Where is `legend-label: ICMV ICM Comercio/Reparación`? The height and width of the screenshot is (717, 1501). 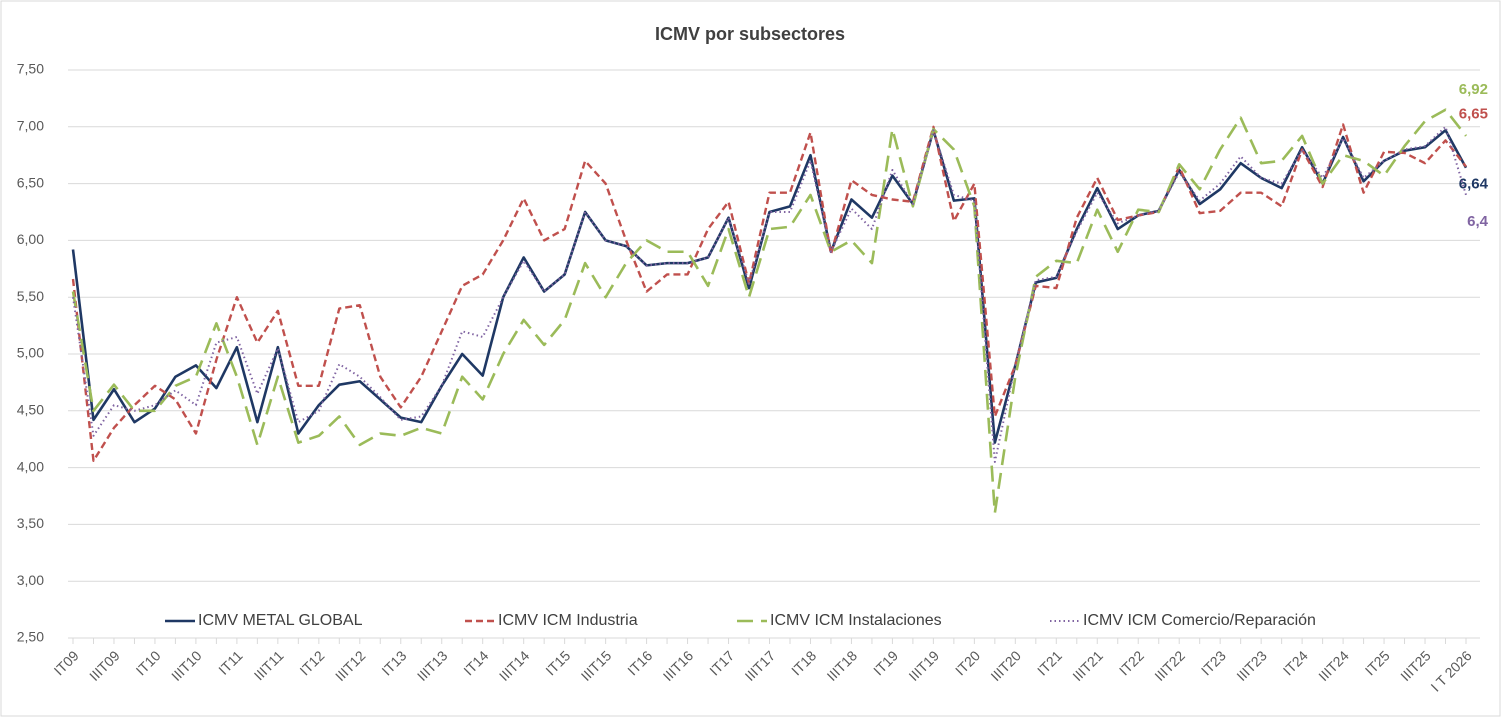
legend-label: ICMV ICM Comercio/Reparación is located at coordinates (1199, 620).